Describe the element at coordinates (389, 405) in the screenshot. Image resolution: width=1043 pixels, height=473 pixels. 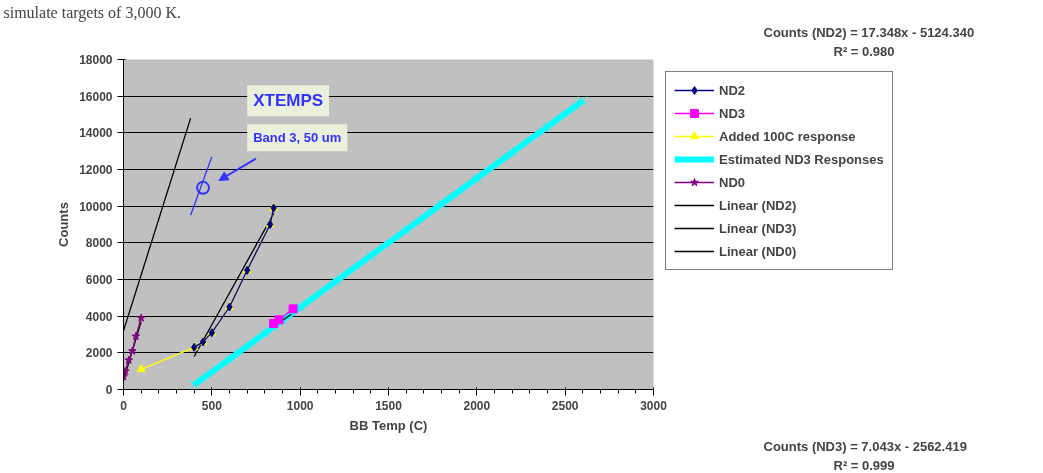
I see `x-tick-label: 1500` at that location.